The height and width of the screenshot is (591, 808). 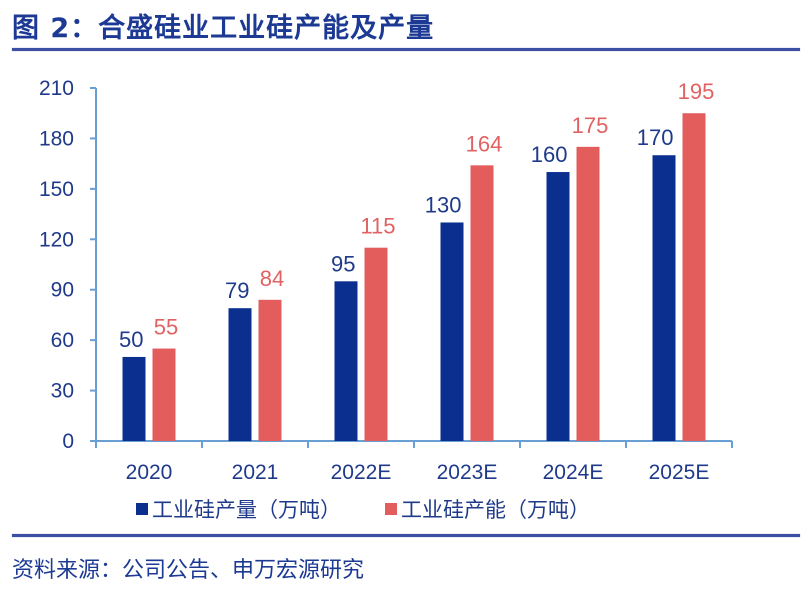 What do you see at coordinates (166, 327) in the screenshot?
I see `data-label-capacity: 55` at bounding box center [166, 327].